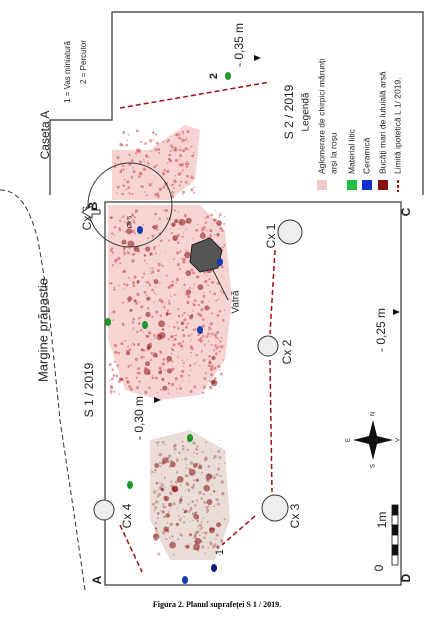 This screenshot has height=619, width=434. What do you see at coordinates (395, 520) in the screenshot?
I see `scale-segment` at bounding box center [395, 520].